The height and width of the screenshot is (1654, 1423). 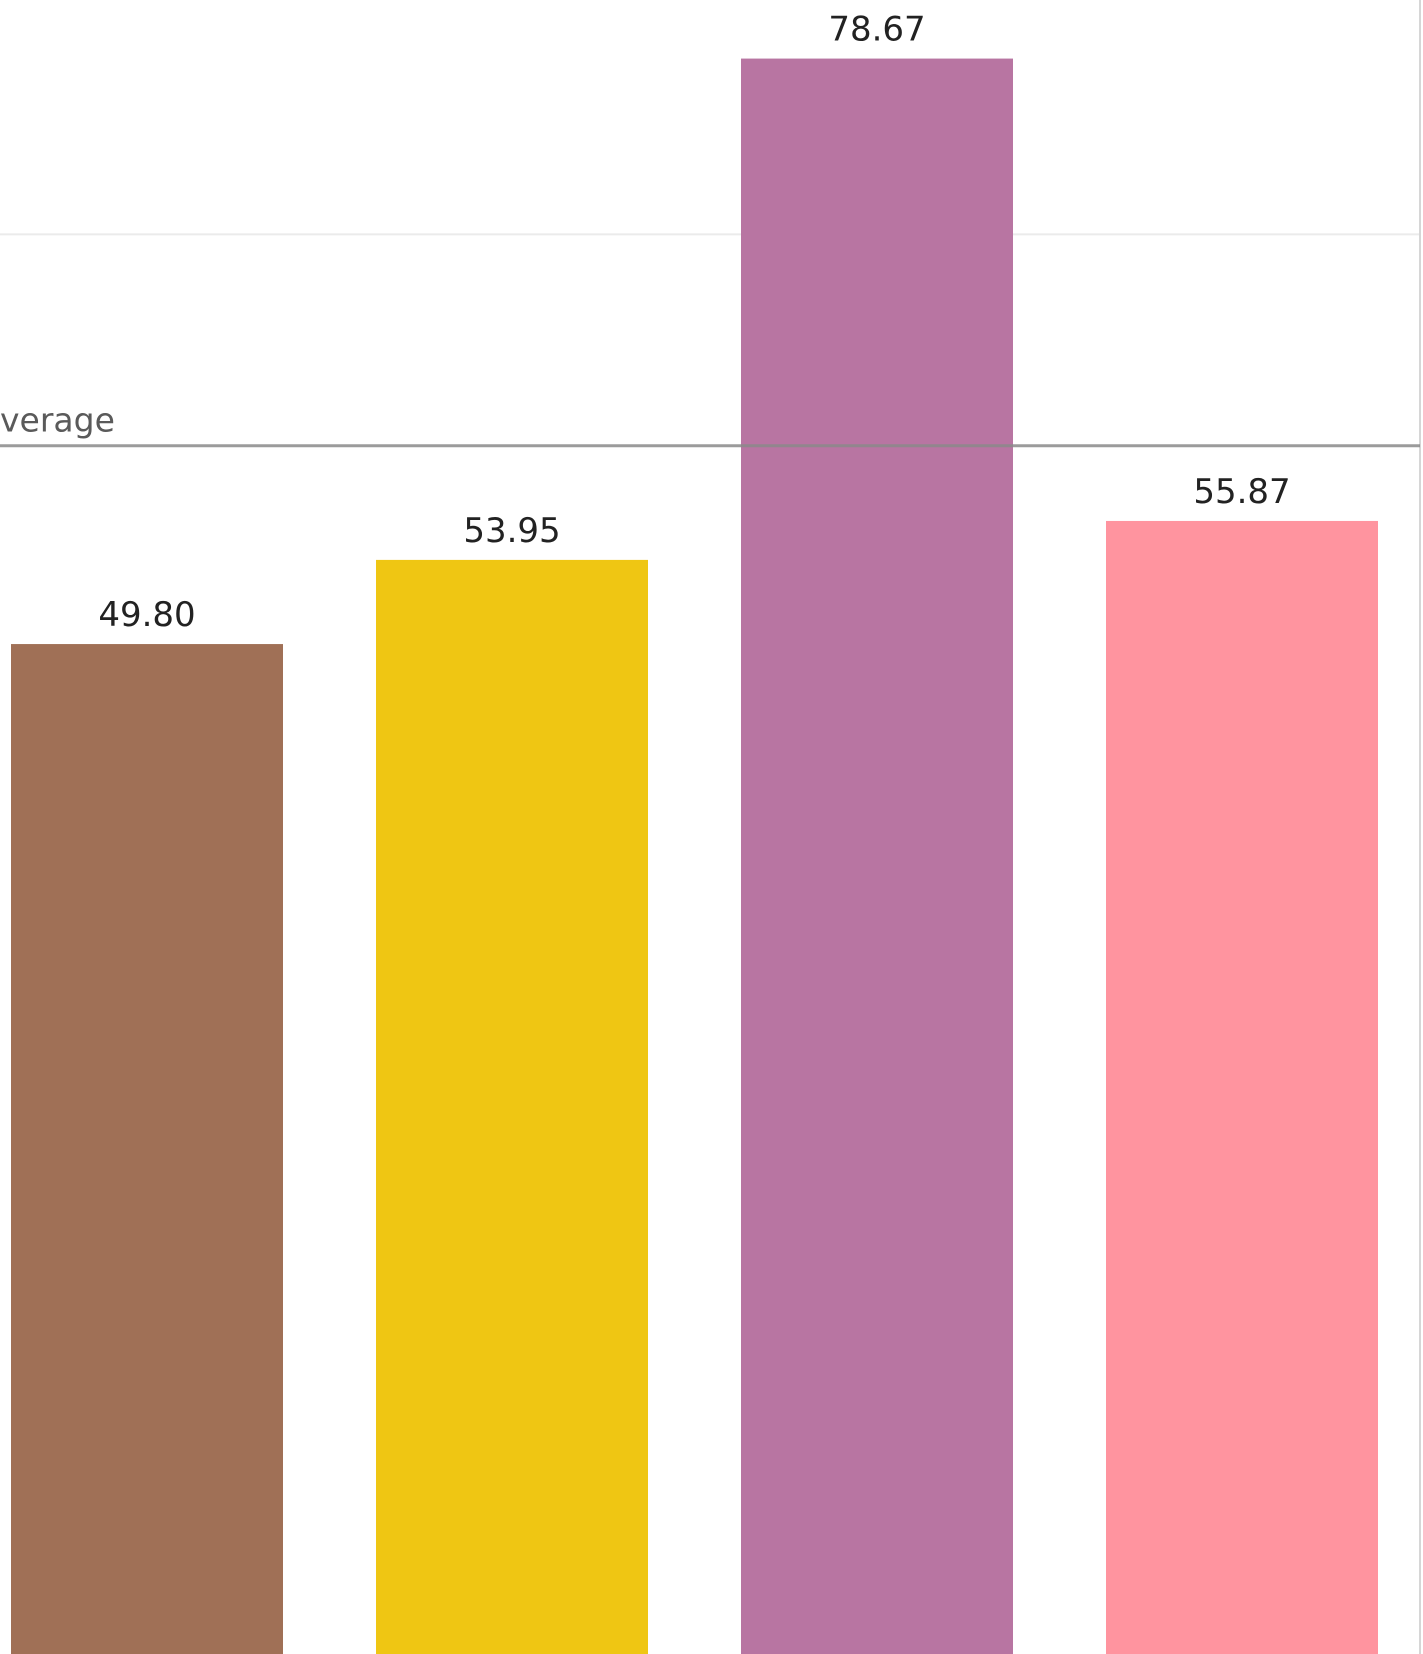 What do you see at coordinates (876, 30) in the screenshot?
I see `bar-value-label-3: 78.67` at bounding box center [876, 30].